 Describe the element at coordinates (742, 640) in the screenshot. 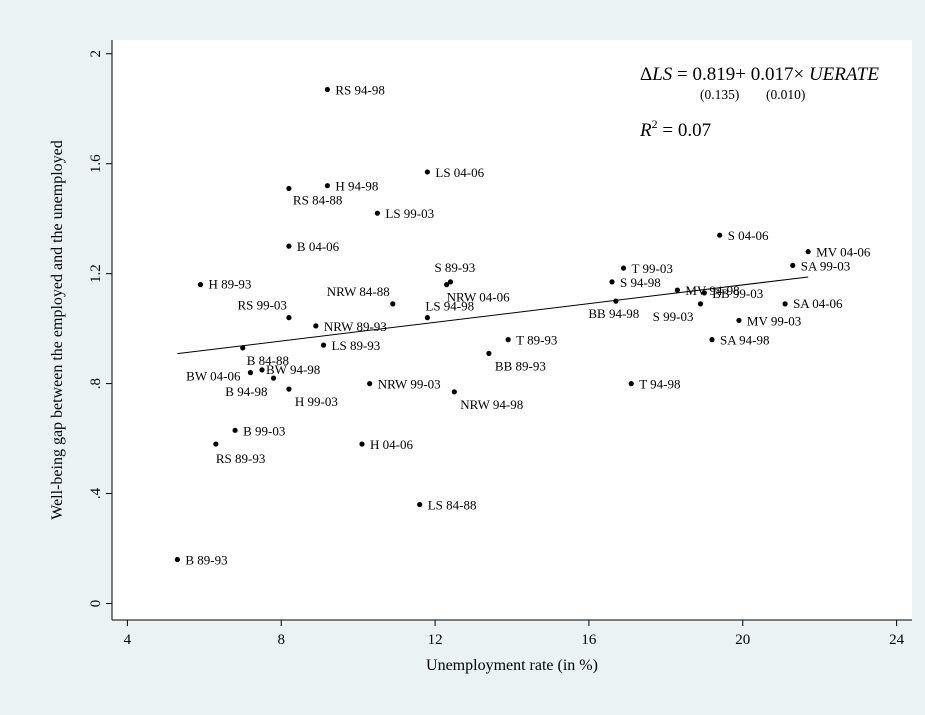

I see `x-tick-label: 20` at that location.